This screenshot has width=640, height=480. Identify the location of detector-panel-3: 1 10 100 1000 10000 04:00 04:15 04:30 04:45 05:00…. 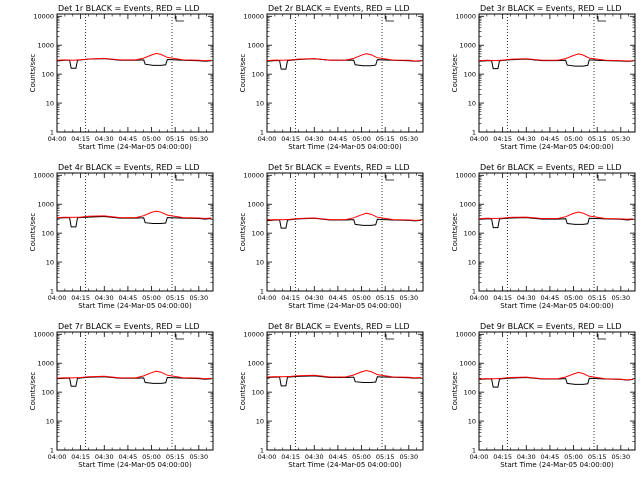
(543, 77).